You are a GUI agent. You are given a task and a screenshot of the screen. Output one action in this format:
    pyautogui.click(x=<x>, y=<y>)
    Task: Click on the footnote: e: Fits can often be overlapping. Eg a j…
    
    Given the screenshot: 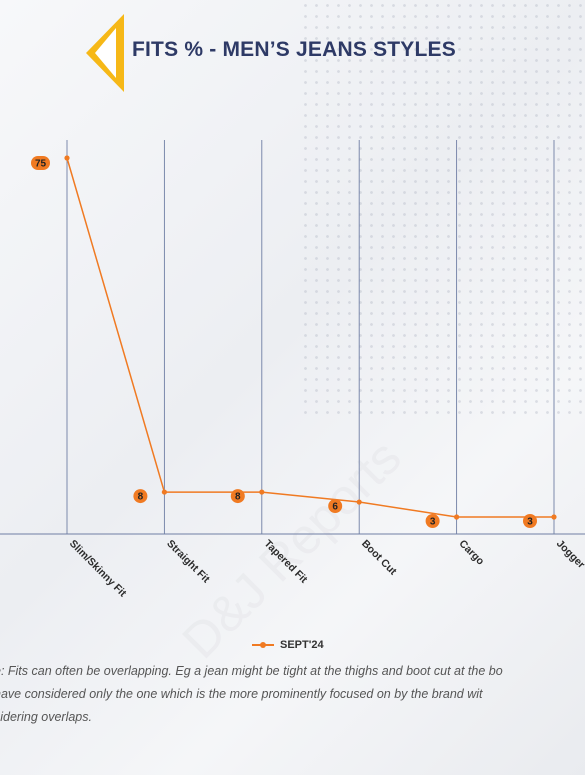 What is the action you would take?
    pyautogui.click(x=292, y=694)
    